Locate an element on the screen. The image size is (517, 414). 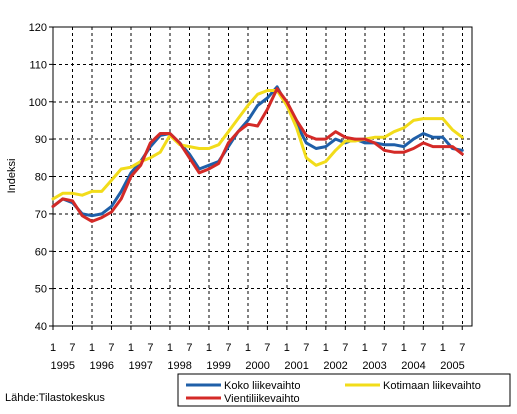
legend-label-vienti: Vientiliikevaihto is located at coordinates (262, 399).